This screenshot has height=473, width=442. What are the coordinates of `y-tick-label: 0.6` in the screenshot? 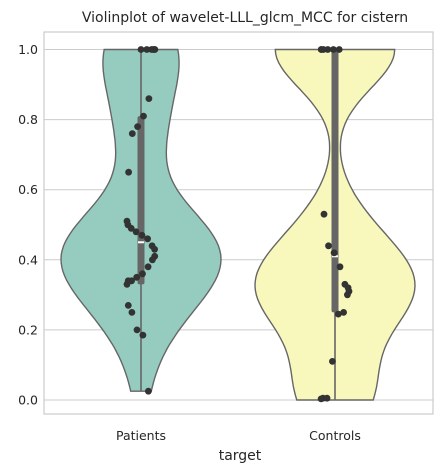 It's located at (28, 189).